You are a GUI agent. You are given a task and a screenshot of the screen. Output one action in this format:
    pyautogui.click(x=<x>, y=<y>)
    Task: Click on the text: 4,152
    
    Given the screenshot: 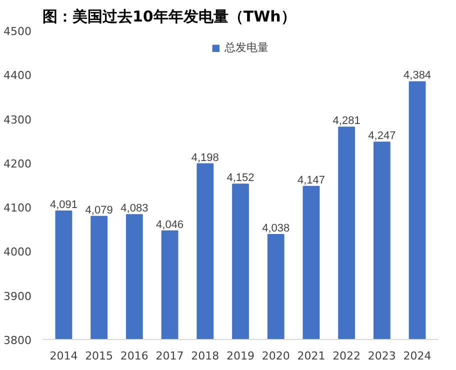 What is the action you would take?
    pyautogui.click(x=240, y=178)
    